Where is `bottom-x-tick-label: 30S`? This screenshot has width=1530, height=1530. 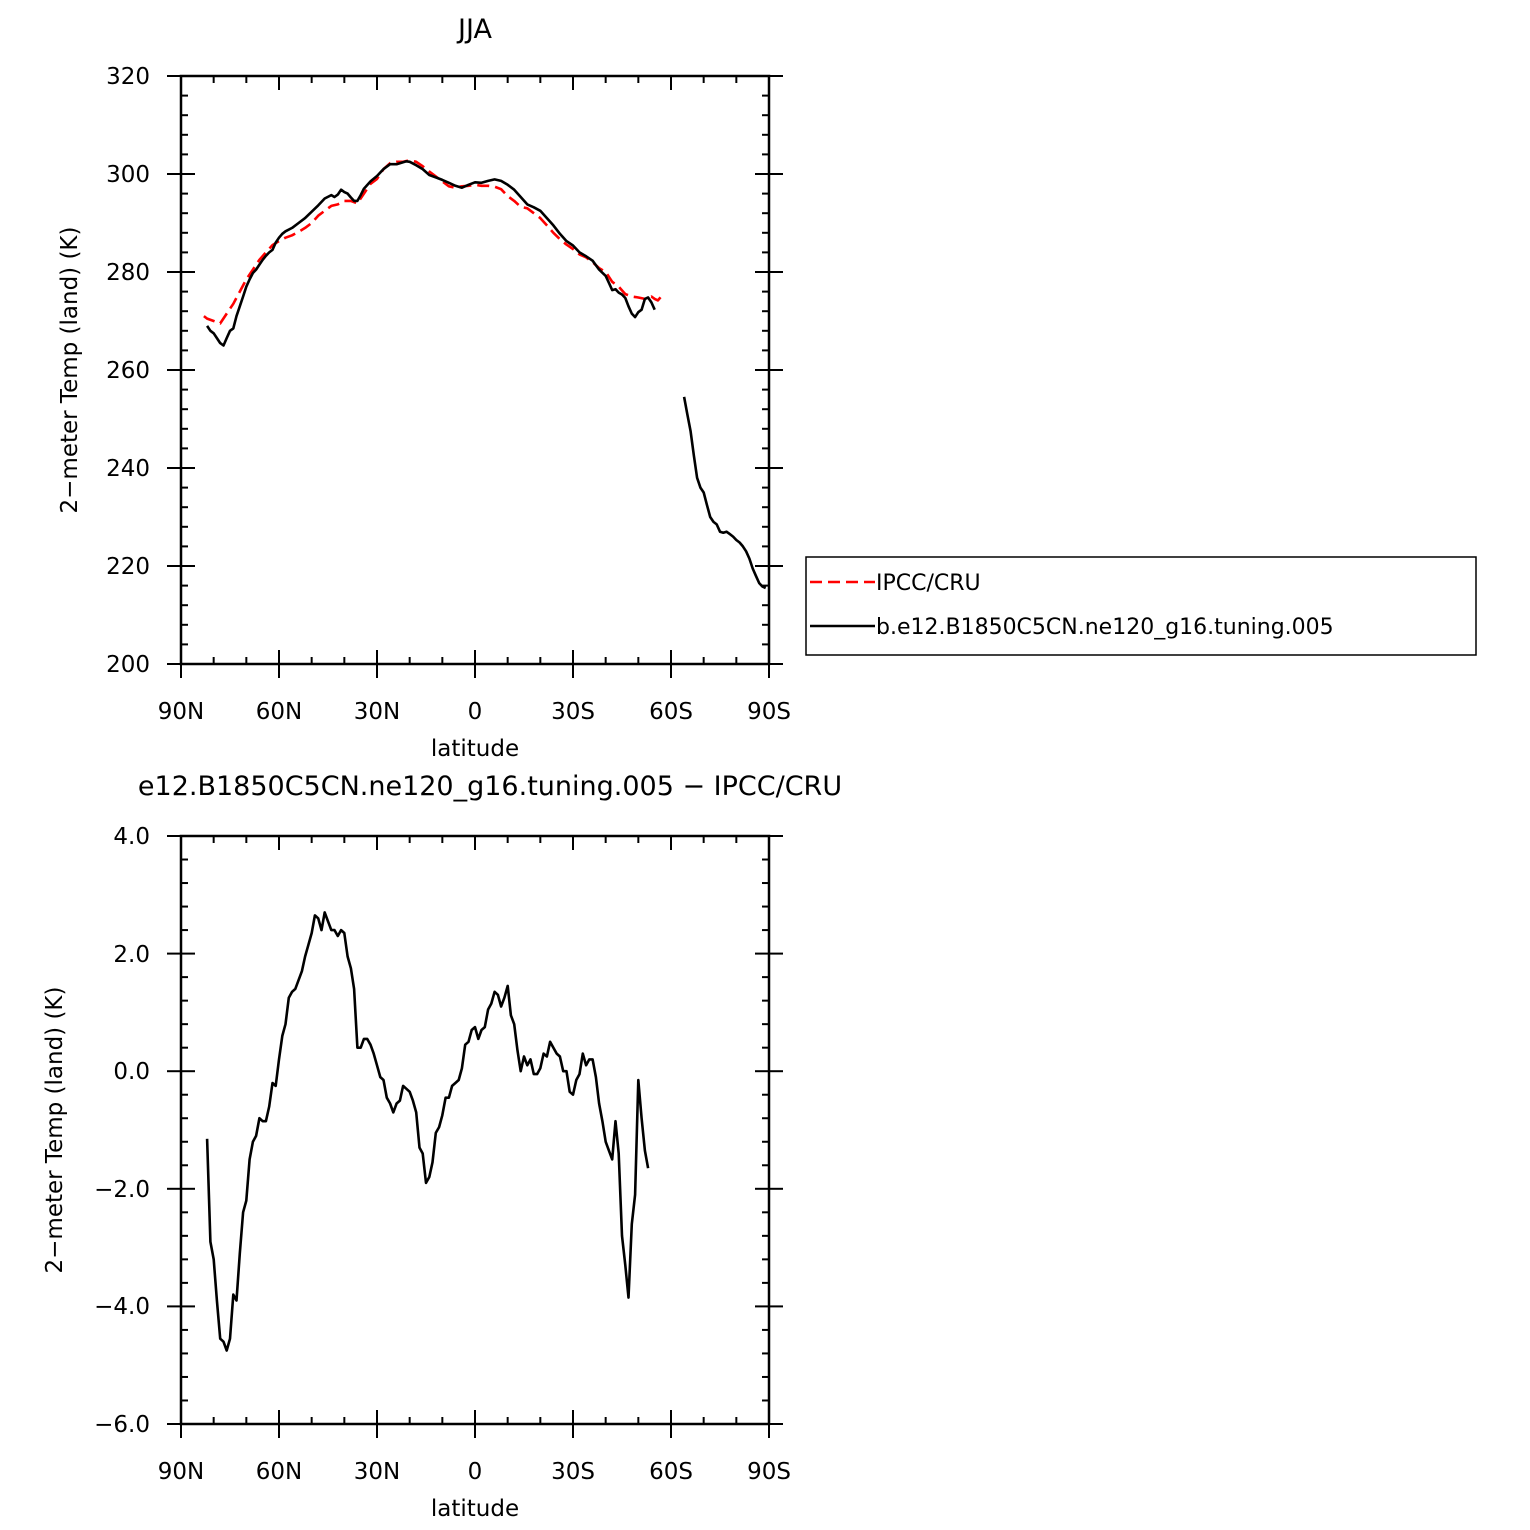 bottom-x-tick-label: 30S is located at coordinates (573, 1472).